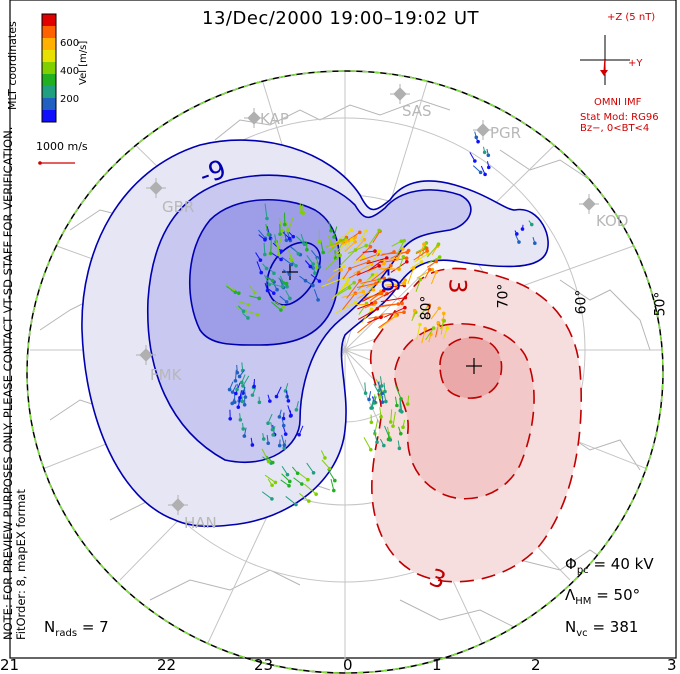  Describe the element at coordinates (389, 280) in the screenshot. I see `contour-label-neg6: -6` at that location.